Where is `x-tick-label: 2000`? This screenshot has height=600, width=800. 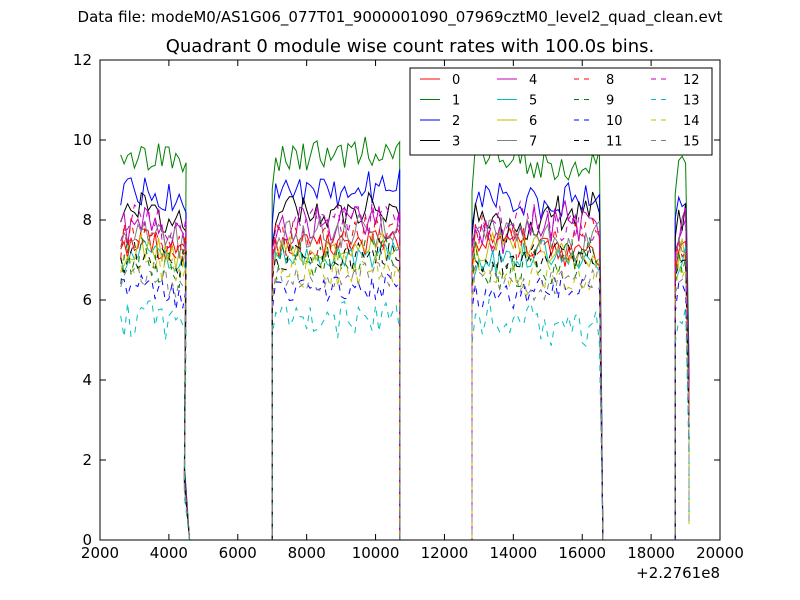
x-tick-label: 2000 is located at coordinates (100, 553).